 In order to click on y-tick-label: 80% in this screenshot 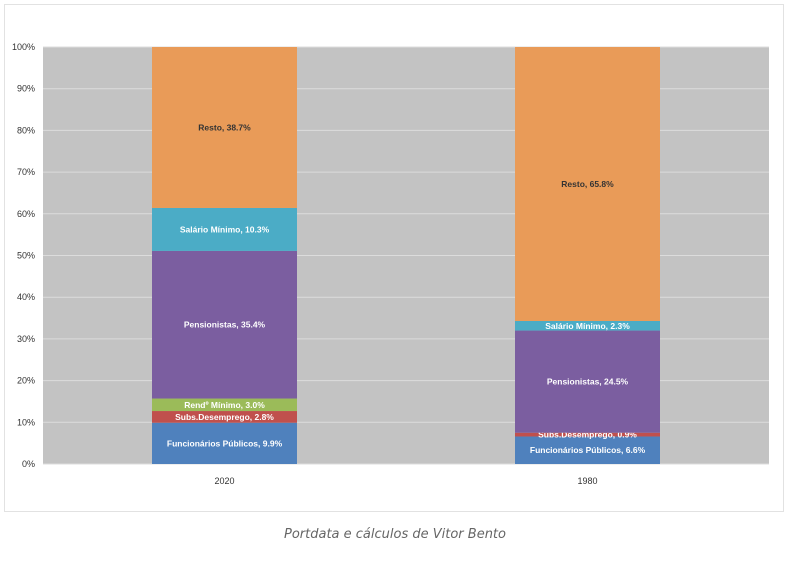, I will do `click(26, 130)`.